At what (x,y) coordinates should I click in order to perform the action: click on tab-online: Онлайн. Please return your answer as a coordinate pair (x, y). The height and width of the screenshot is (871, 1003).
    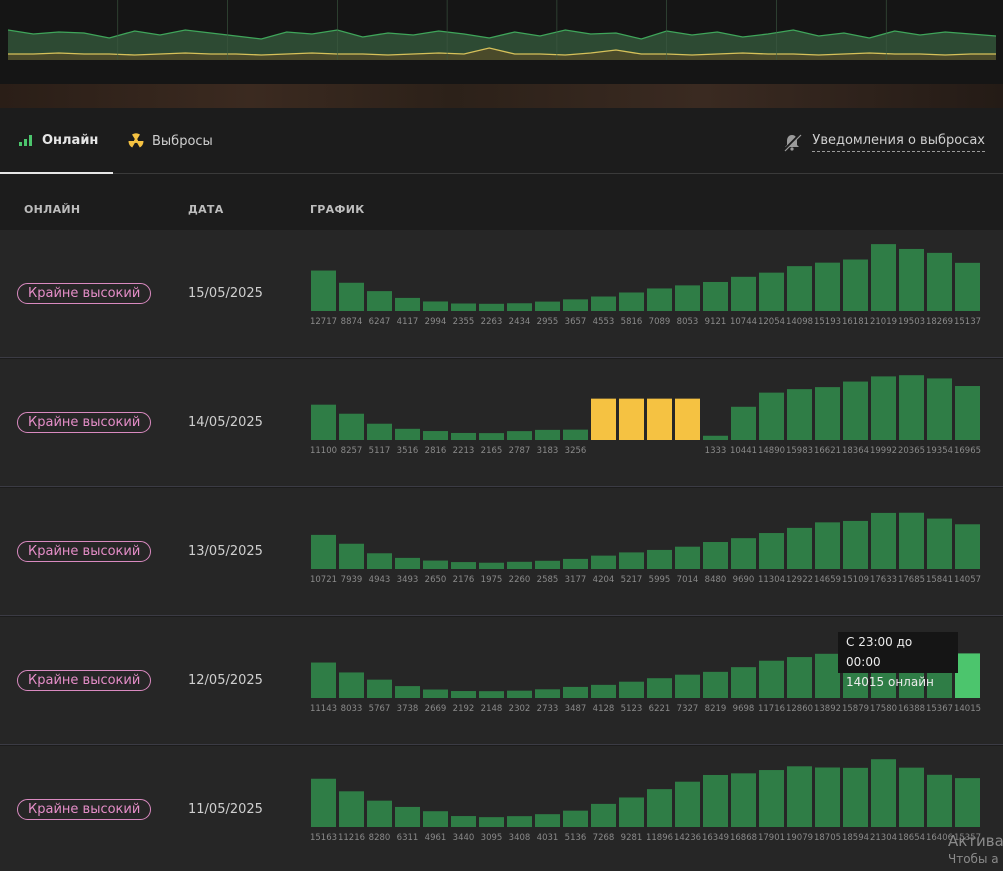
    Looking at the image, I should click on (56, 141).